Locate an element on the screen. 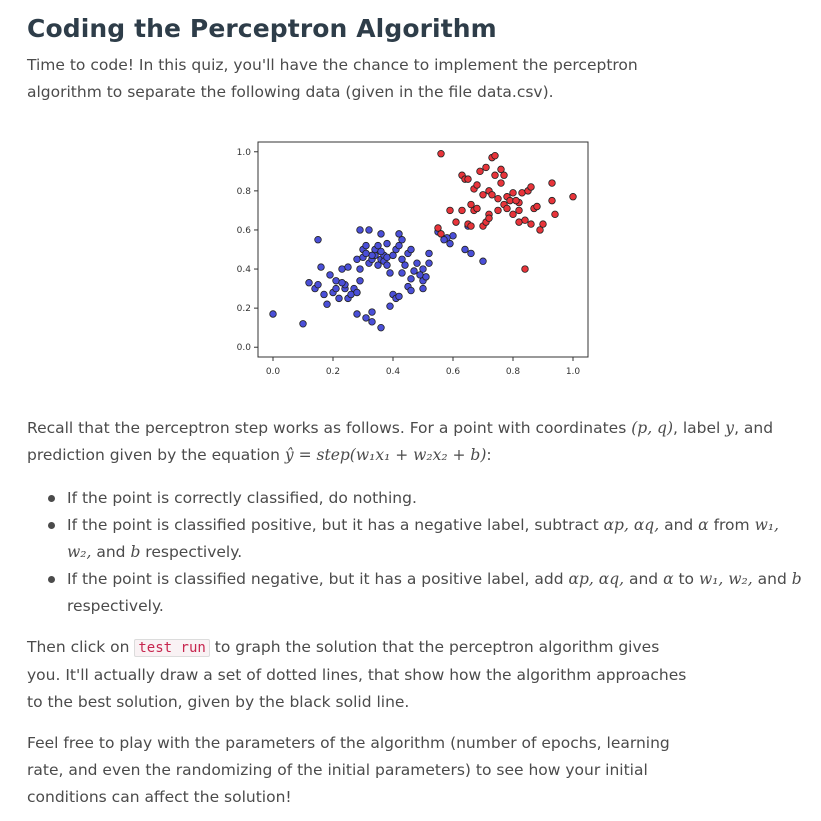 The width and height of the screenshot is (821, 821). y-tick-label: 0.2 is located at coordinates (244, 309).